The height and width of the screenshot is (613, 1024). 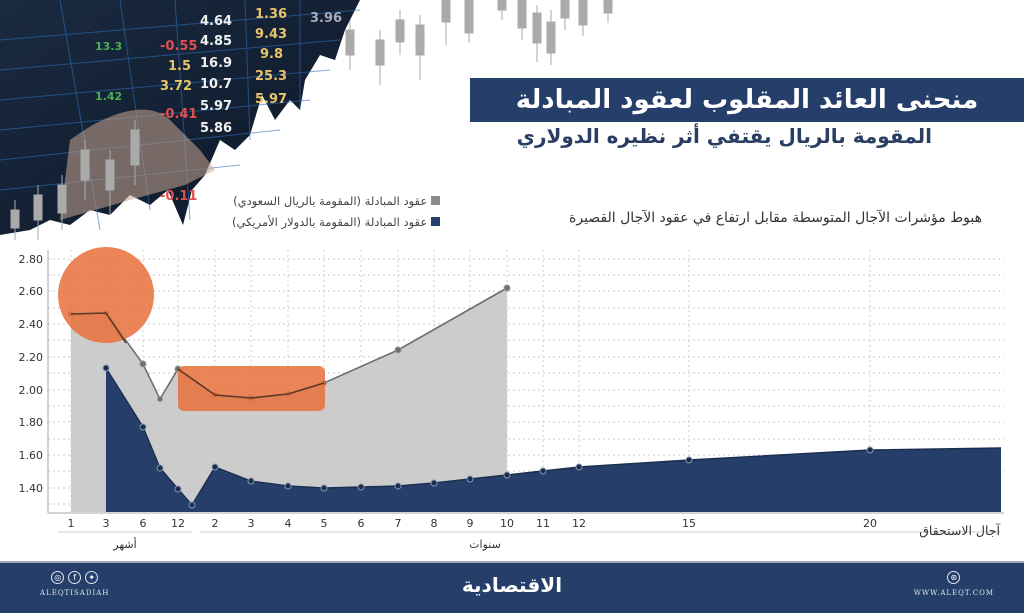 What do you see at coordinates (507, 523) in the screenshot?
I see `svg-text: 10` at bounding box center [507, 523].